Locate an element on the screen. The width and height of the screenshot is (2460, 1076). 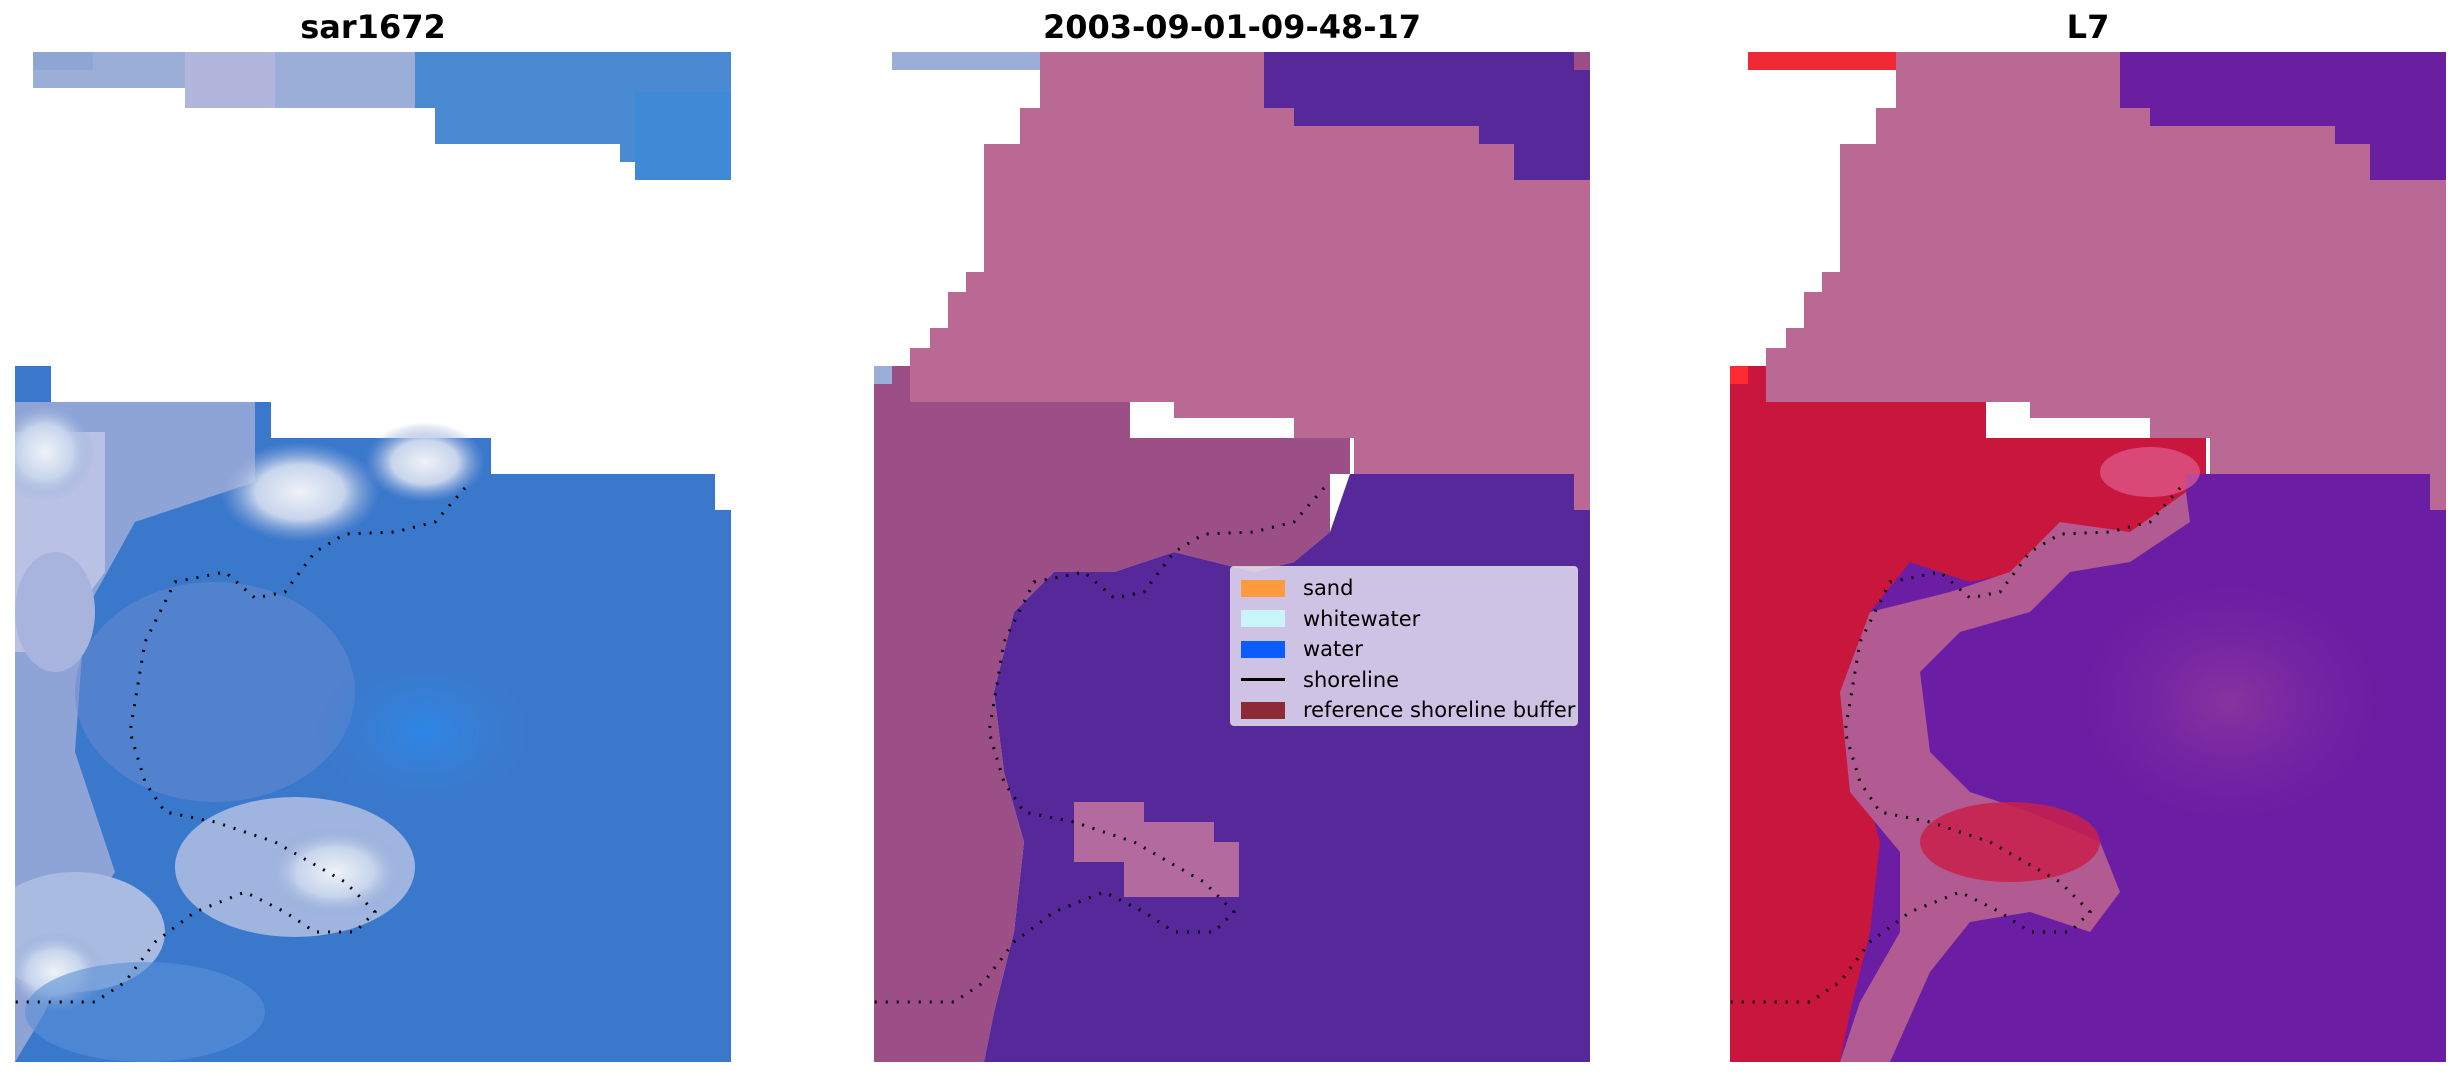
legend-label-shoreline: shoreline is located at coordinates (1351, 679).